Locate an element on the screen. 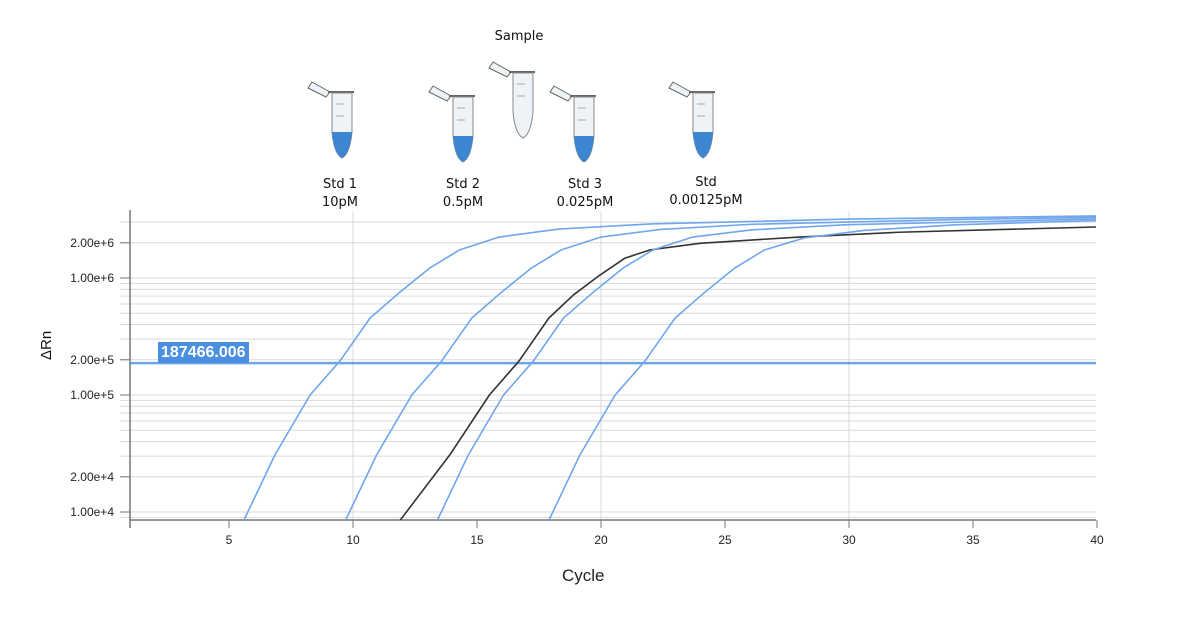  tube-label-line2: 0.025pM is located at coordinates (585, 202).